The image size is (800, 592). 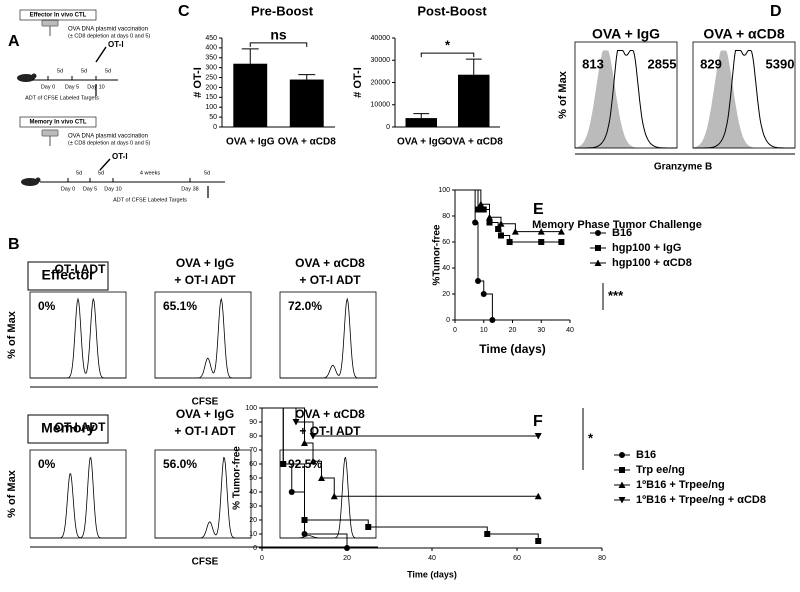 I want to click on panel-letter: F, so click(x=538, y=421).